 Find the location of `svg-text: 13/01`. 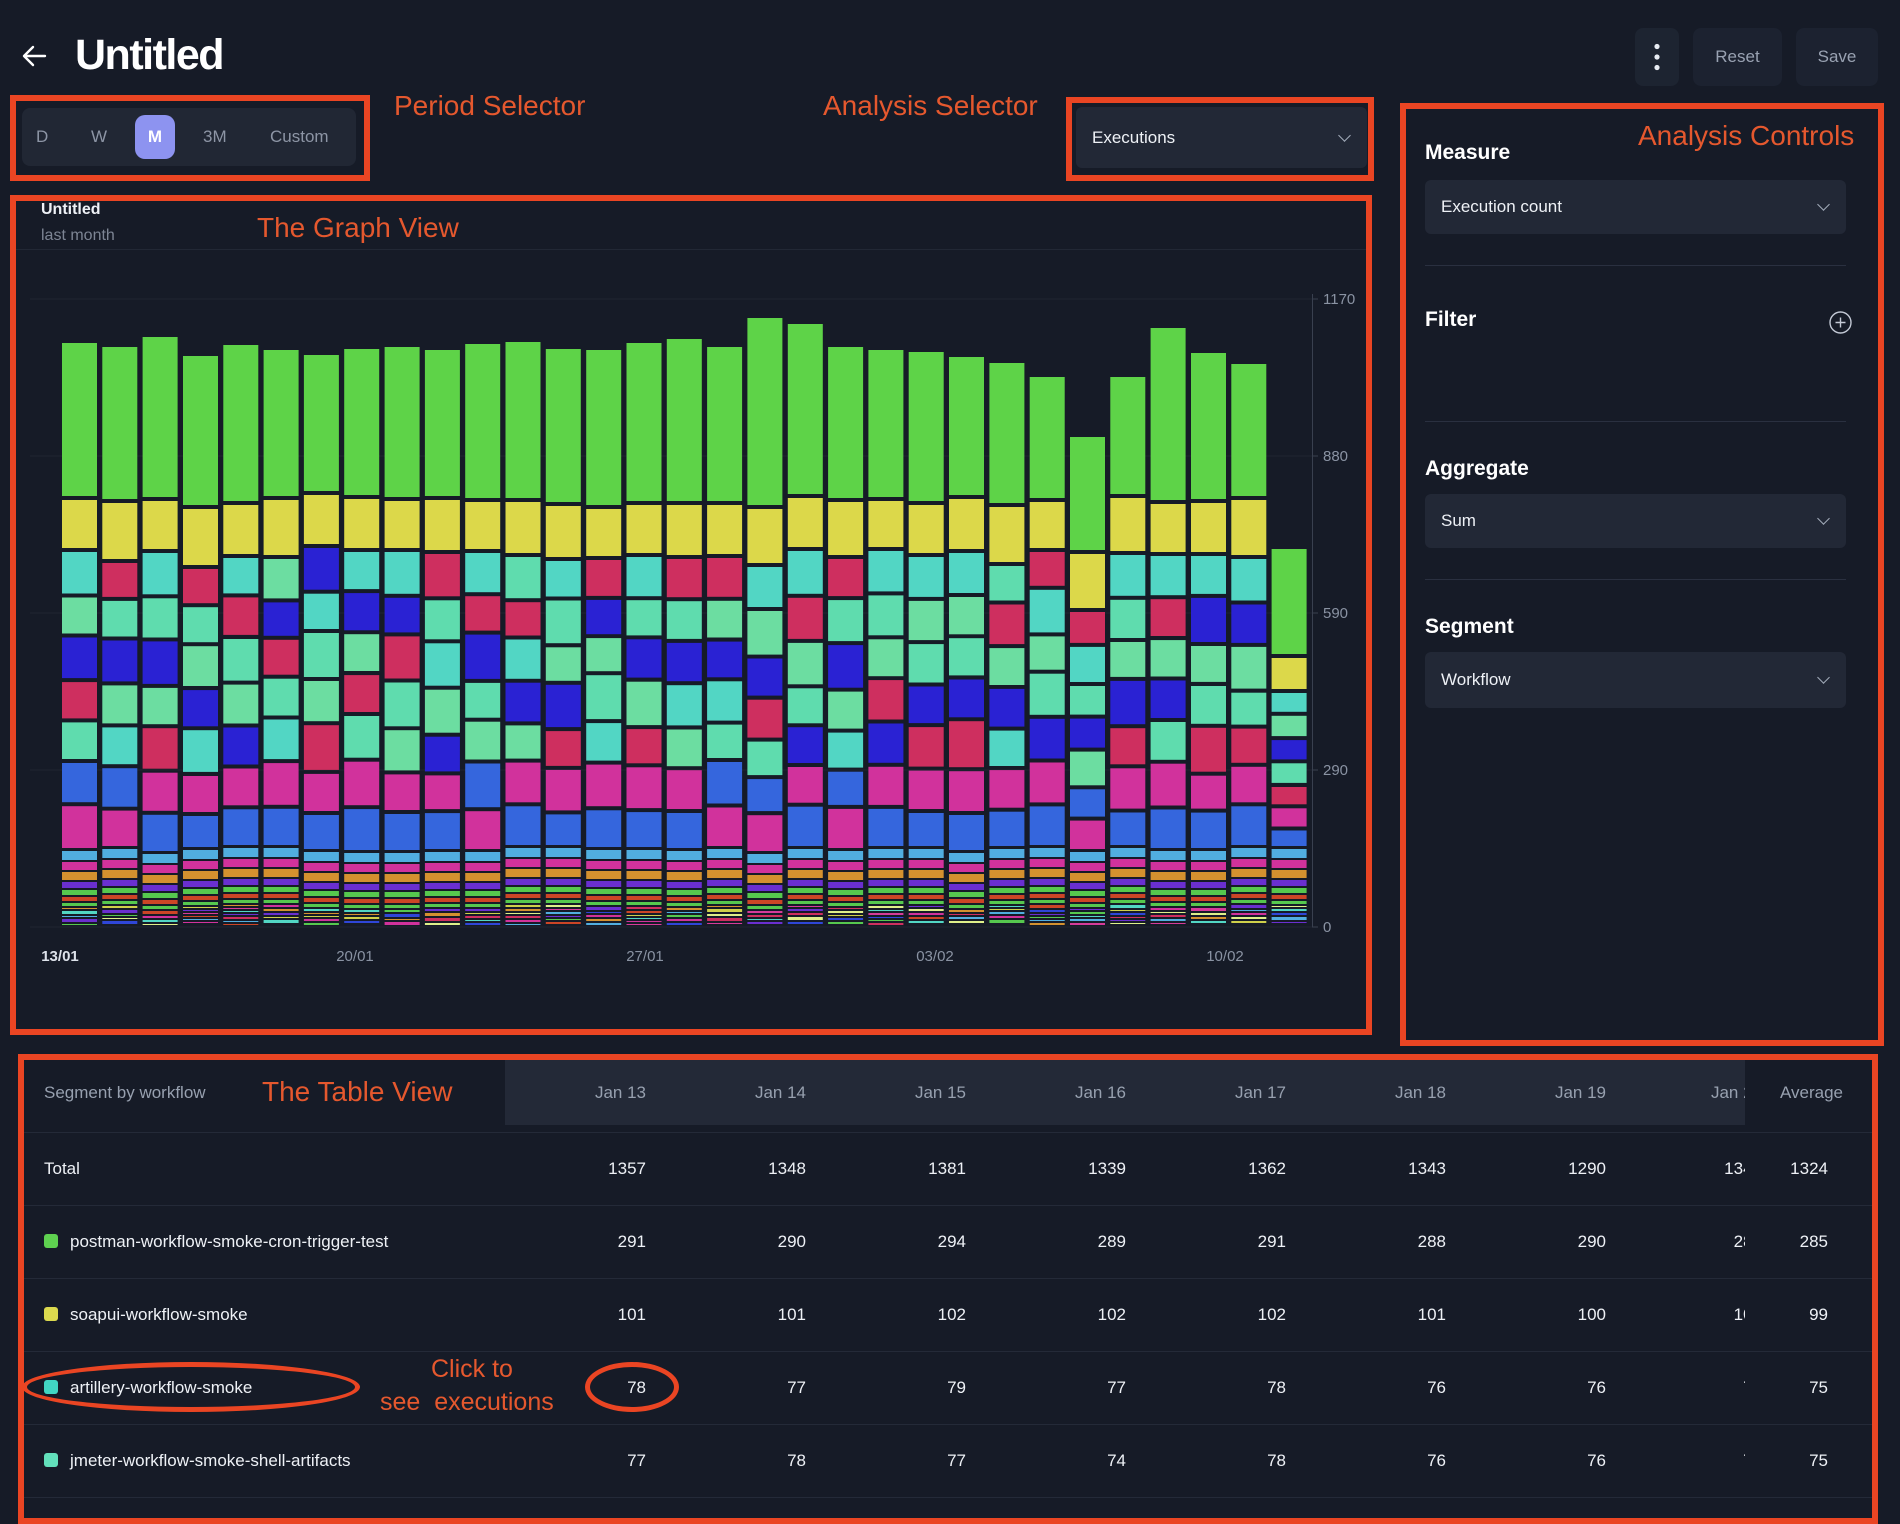

svg-text: 13/01 is located at coordinates (60, 956).